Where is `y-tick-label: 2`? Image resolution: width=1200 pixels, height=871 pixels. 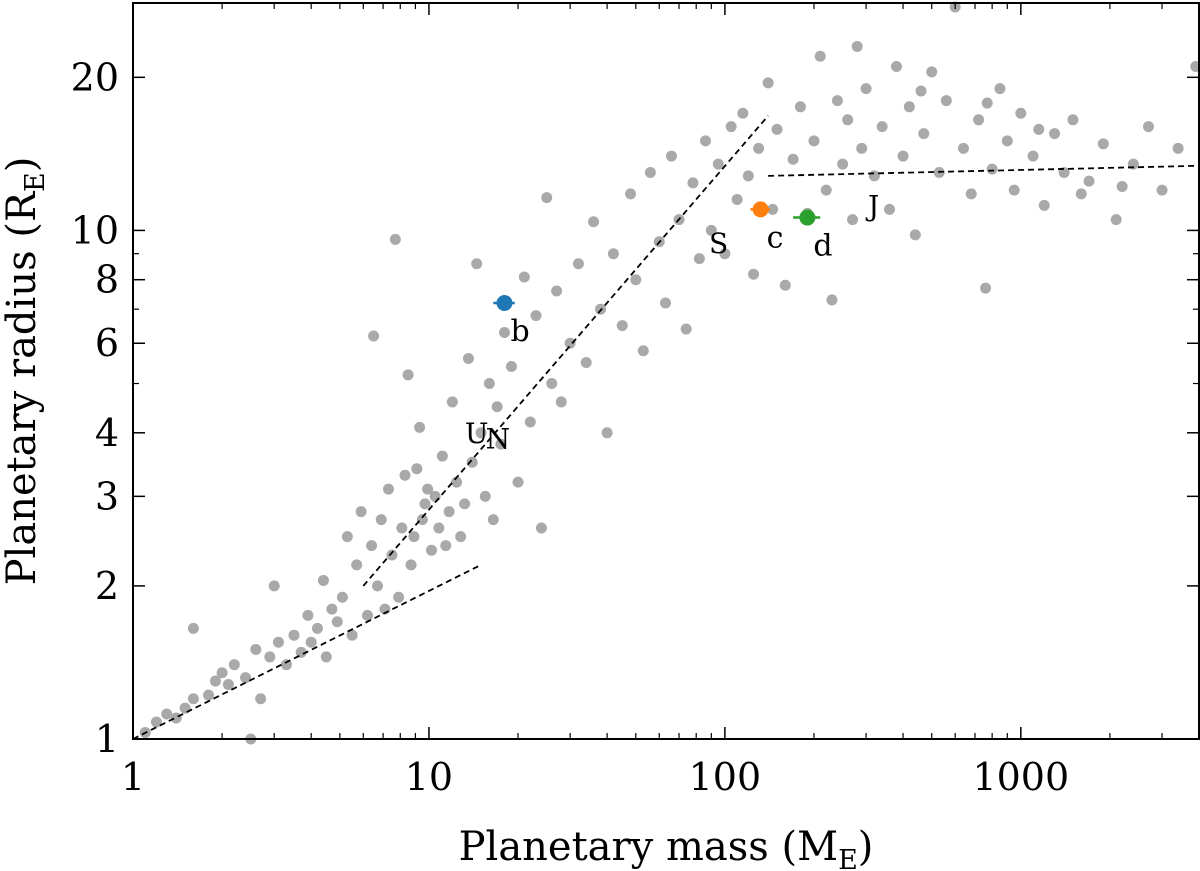 y-tick-label: 2 is located at coordinates (107, 586).